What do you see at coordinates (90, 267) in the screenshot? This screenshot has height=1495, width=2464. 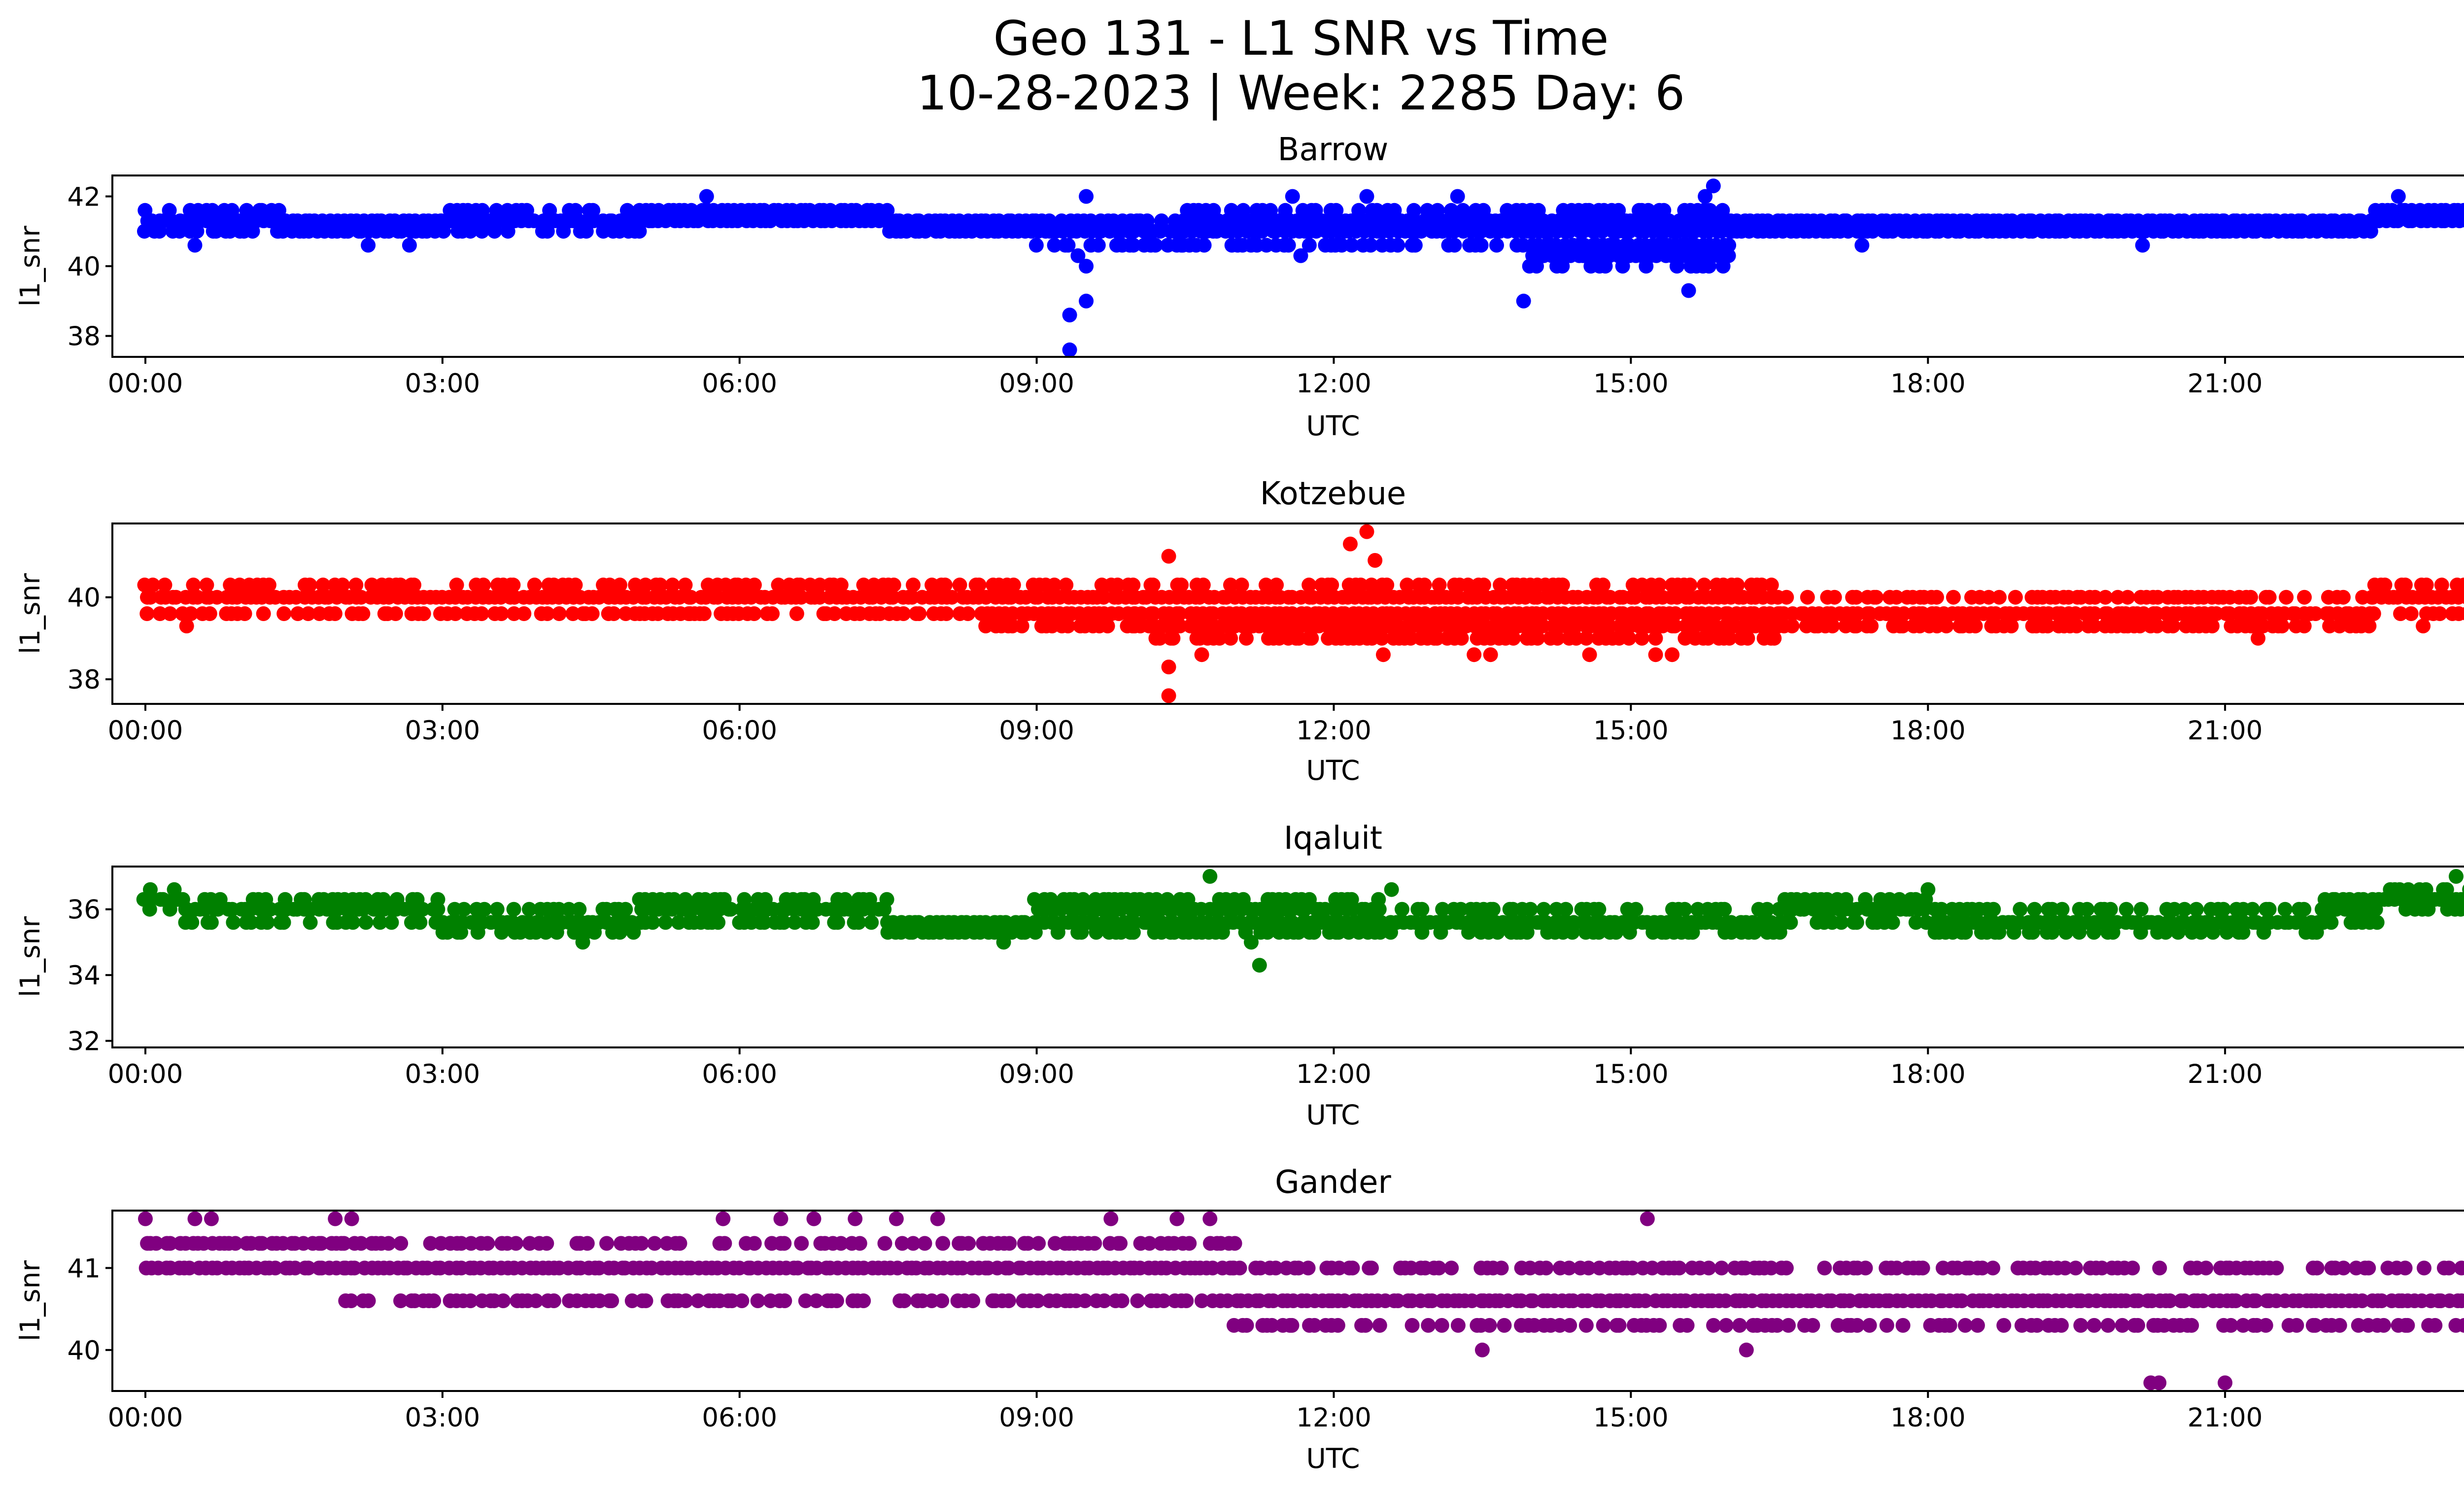 I see `y-axis-ticks: 38 40 42` at bounding box center [90, 267].